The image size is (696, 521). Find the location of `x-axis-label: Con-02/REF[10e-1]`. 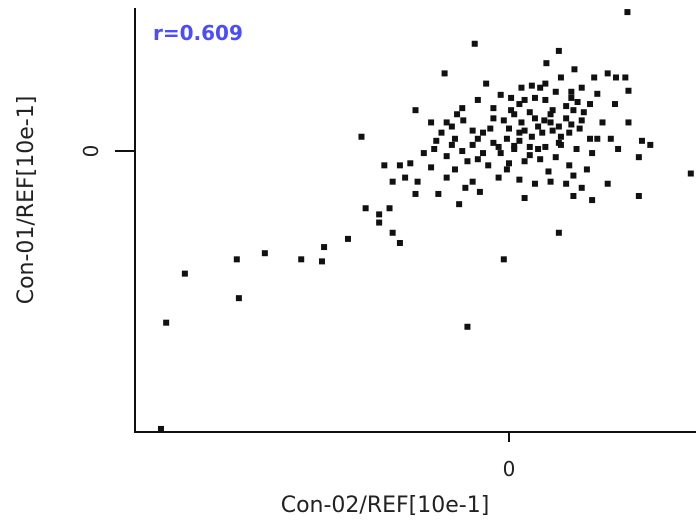

x-axis-label: Con-02/REF[10e-1] is located at coordinates (385, 505).